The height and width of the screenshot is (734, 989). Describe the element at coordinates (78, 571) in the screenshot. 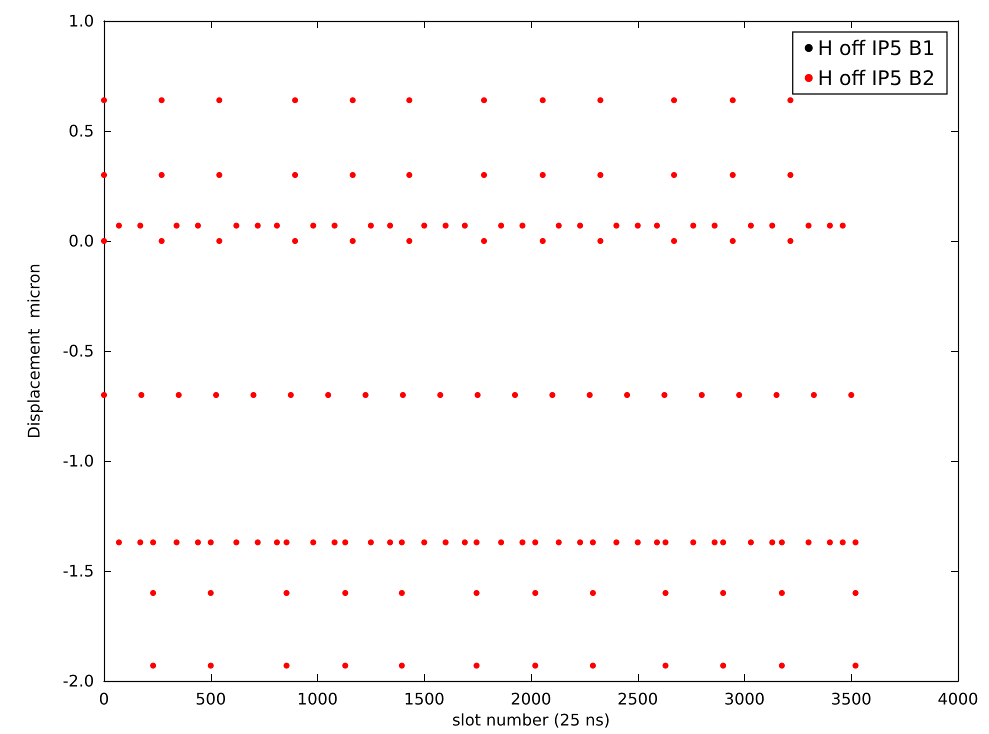

I see `y-tick-label: -1.5` at that location.